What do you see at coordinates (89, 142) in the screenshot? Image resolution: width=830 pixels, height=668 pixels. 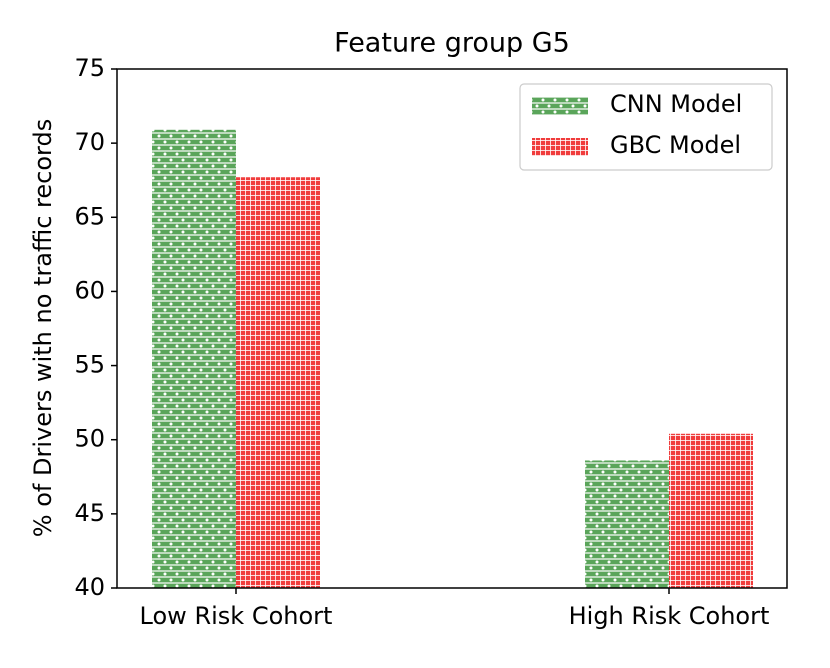 I see `y-tick-label: 70` at bounding box center [89, 142].